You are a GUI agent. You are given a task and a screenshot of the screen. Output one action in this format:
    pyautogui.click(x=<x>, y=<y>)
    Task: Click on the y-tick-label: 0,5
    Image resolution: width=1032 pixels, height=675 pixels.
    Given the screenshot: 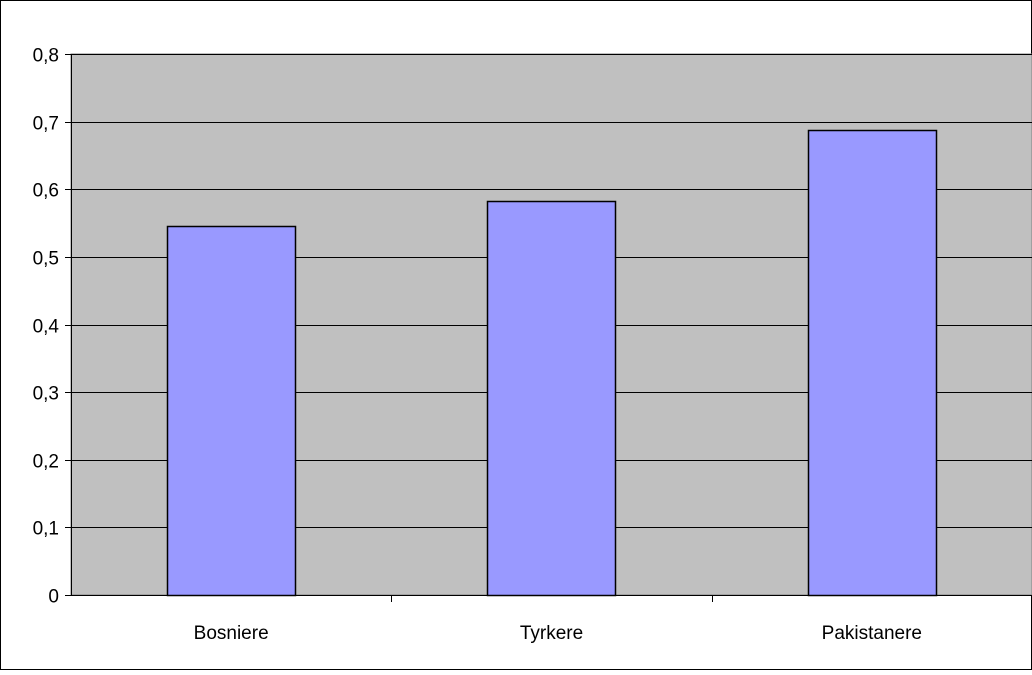 What is the action you would take?
    pyautogui.click(x=46, y=259)
    